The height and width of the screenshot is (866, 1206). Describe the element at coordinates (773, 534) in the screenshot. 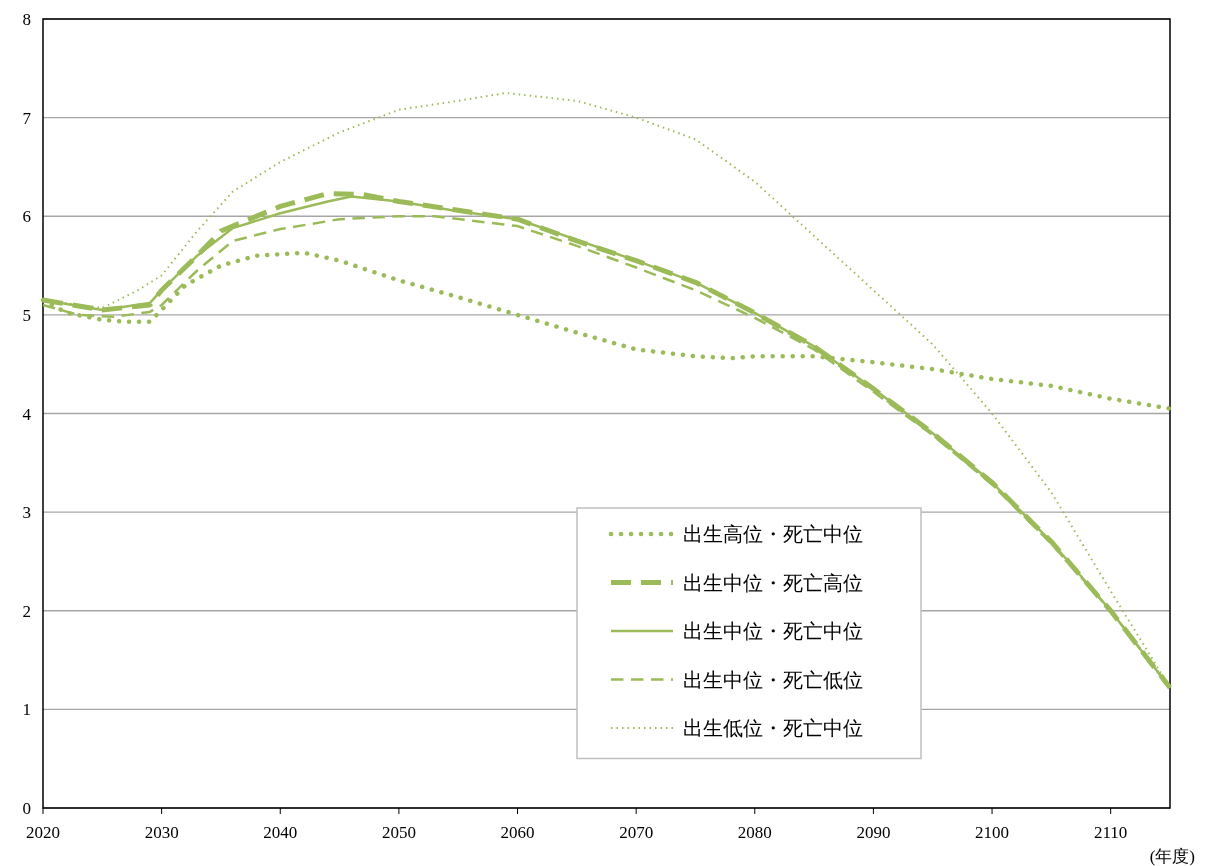

I see `legend-label: 出生高位・死亡中位` at that location.